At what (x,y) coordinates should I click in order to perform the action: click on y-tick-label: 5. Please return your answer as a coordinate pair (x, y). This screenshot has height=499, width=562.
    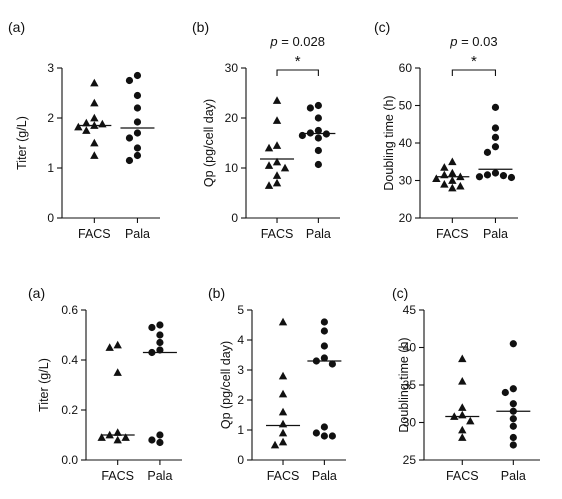
    Looking at the image, I should click on (240, 310).